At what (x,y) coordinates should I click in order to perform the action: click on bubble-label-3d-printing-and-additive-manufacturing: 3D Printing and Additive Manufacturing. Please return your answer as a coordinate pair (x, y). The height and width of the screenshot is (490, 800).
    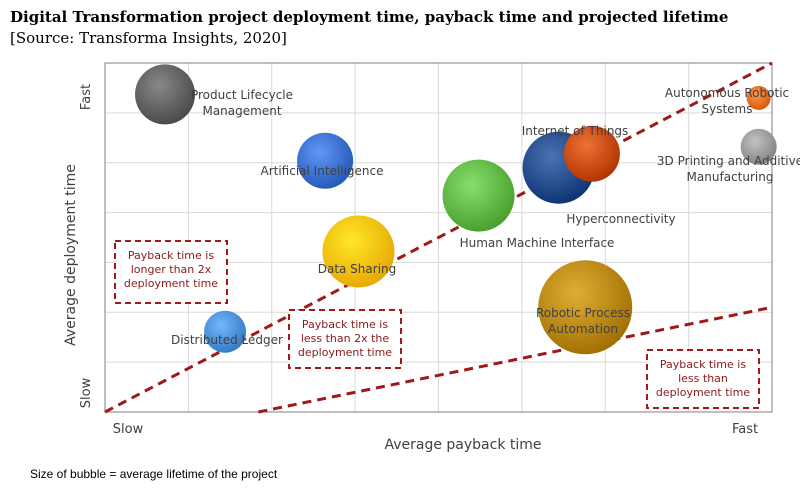
    Looking at the image, I should click on (728, 169).